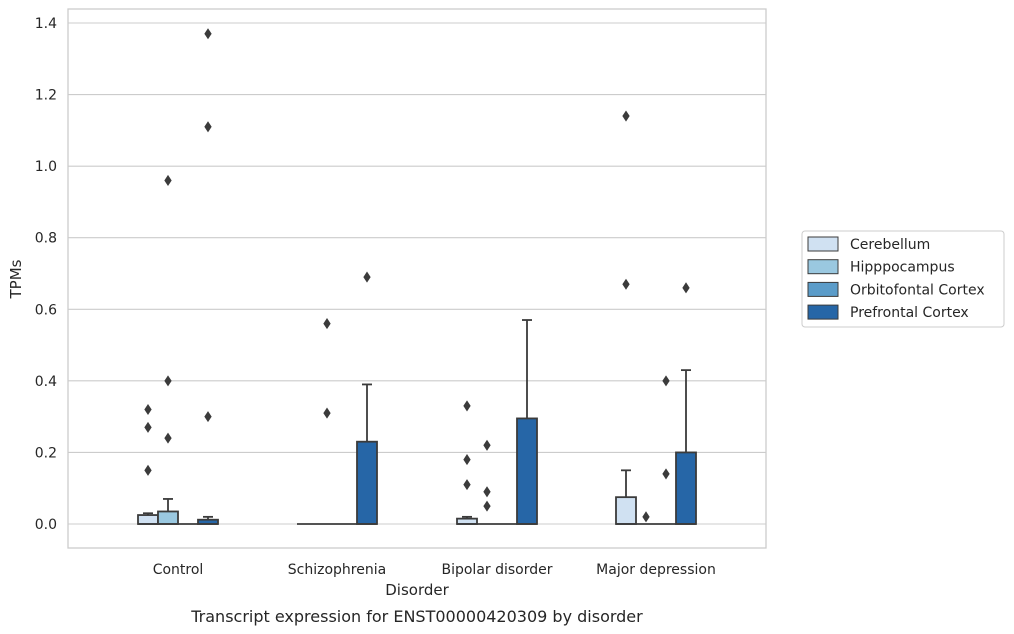 The width and height of the screenshot is (1014, 634). Describe the element at coordinates (46, 24) in the screenshot. I see `y-tick-label: 1.4` at that location.